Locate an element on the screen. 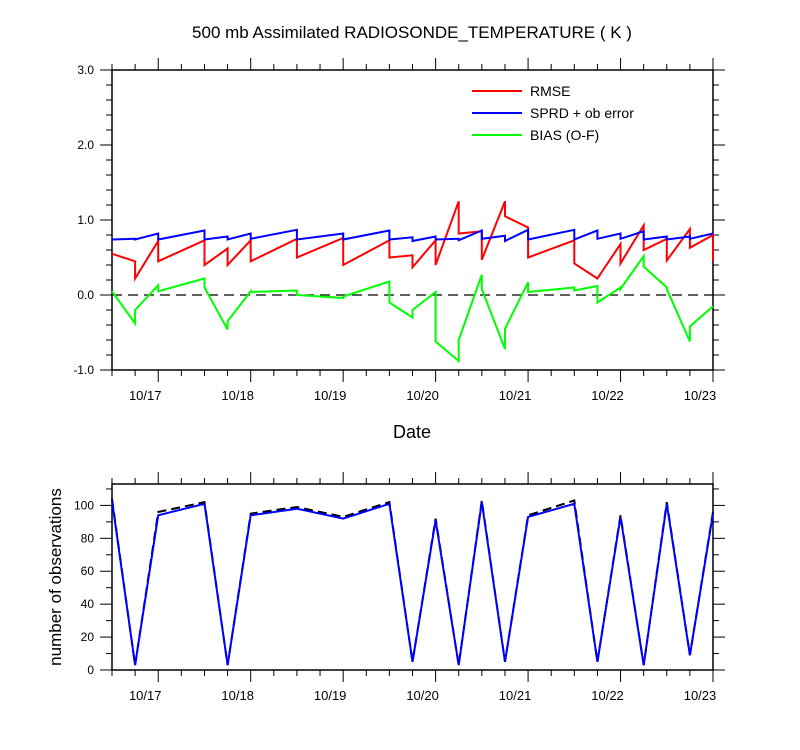 The height and width of the screenshot is (750, 800). y-tick-label: 100 is located at coordinates (84, 505).